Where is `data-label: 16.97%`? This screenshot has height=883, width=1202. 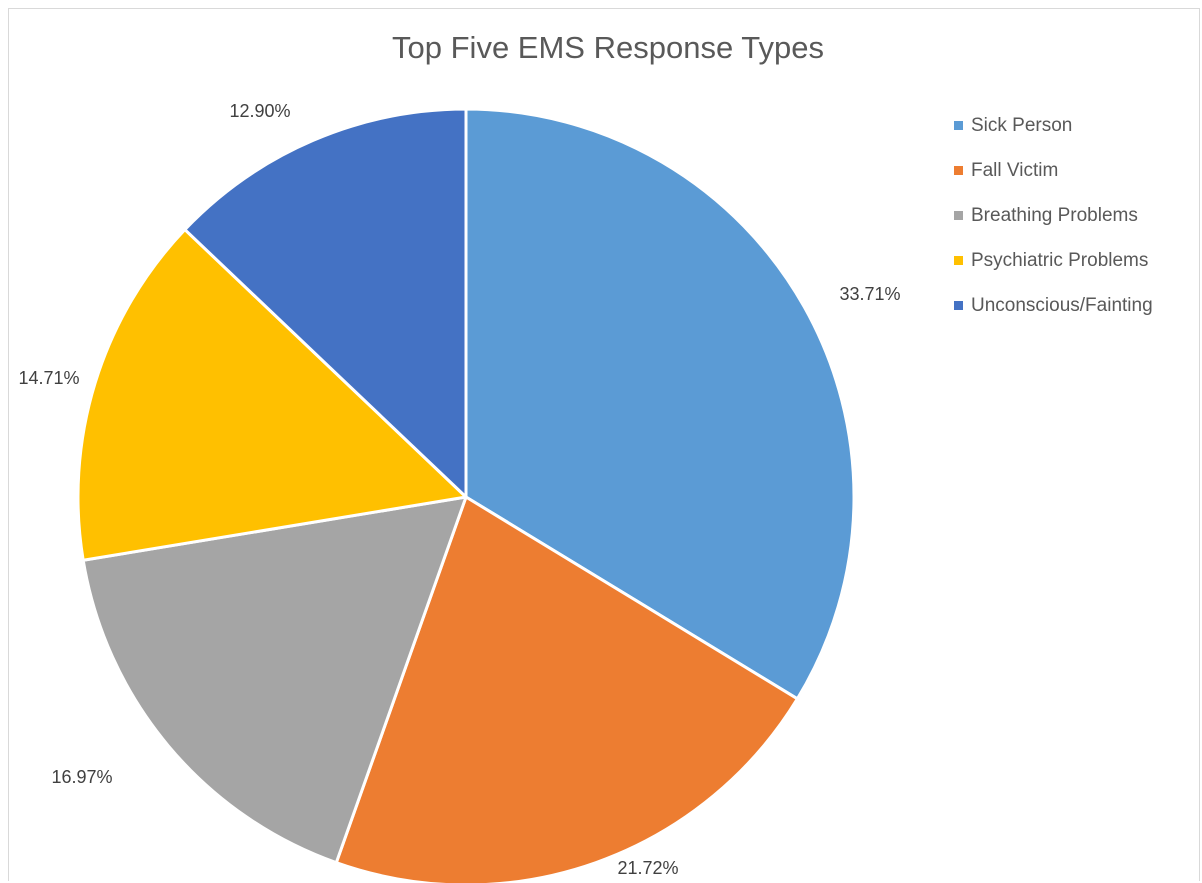
data-label: 16.97% is located at coordinates (81, 777).